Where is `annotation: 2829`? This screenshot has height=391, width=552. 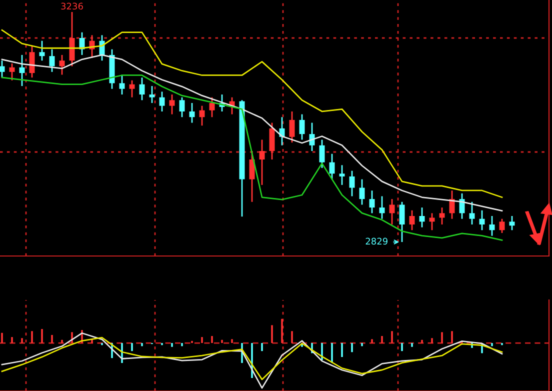 annotation: 2829 is located at coordinates (377, 241).